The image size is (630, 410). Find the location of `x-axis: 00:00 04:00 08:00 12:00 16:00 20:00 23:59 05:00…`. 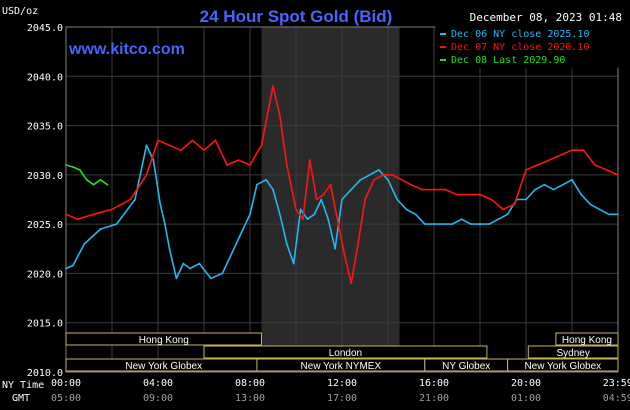

x-axis: 00:00 04:00 08:00 12:00 16:00 20:00 23:59 05:00… is located at coordinates (340, 391).